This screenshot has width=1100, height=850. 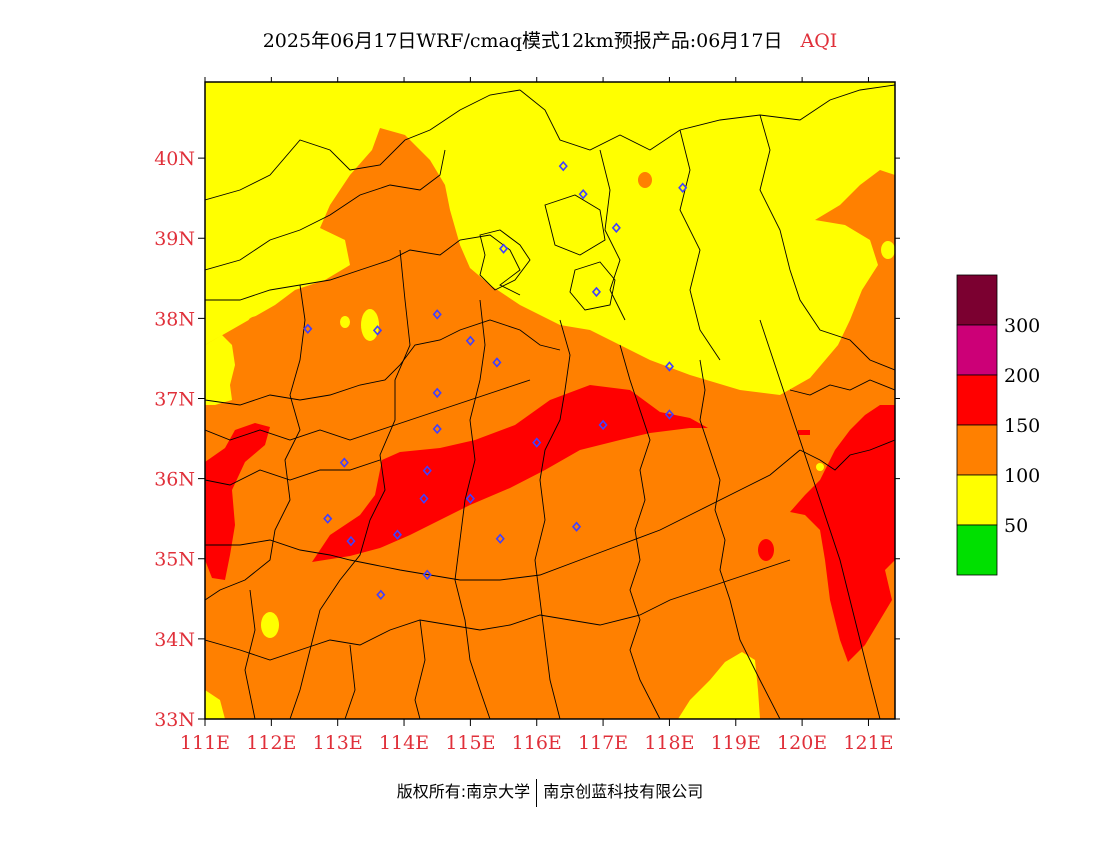 What do you see at coordinates (174, 480) in the screenshot?
I see `y-tick-label: 36N` at bounding box center [174, 480].